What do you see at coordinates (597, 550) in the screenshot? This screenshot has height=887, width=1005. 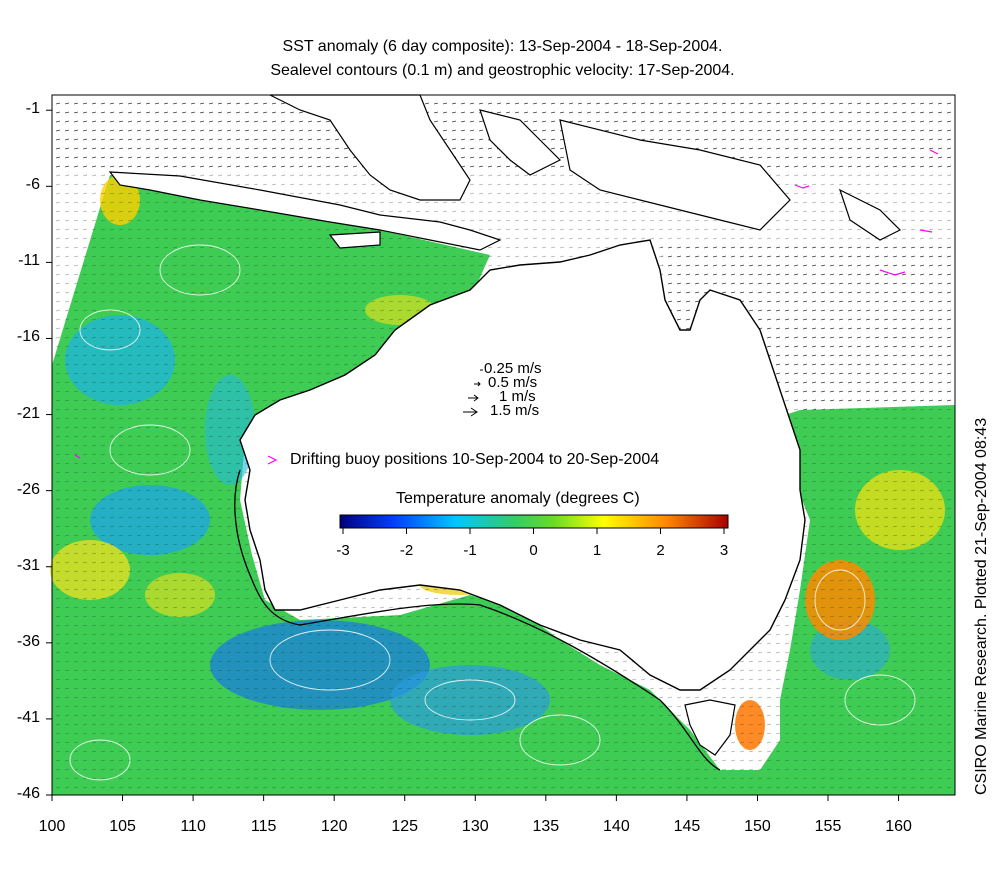 I see `colorbar-tick-label: 1` at bounding box center [597, 550].